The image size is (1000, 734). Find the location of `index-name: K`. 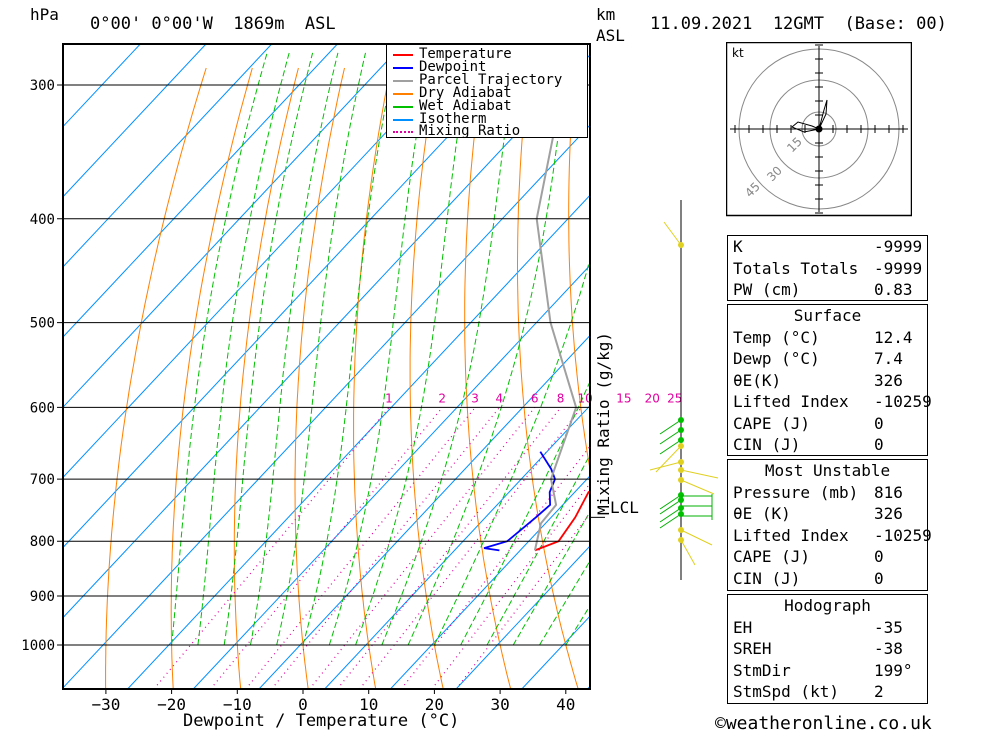

index-name: K is located at coordinates (738, 247).